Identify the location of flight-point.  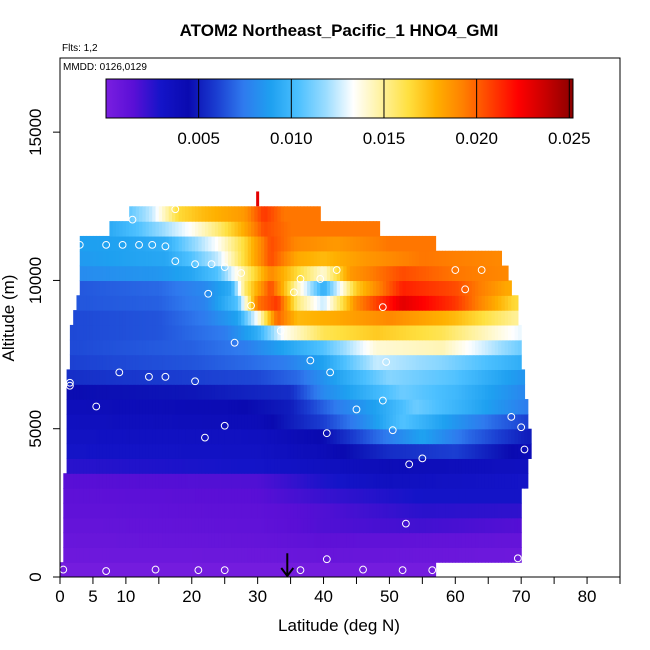
(521, 427).